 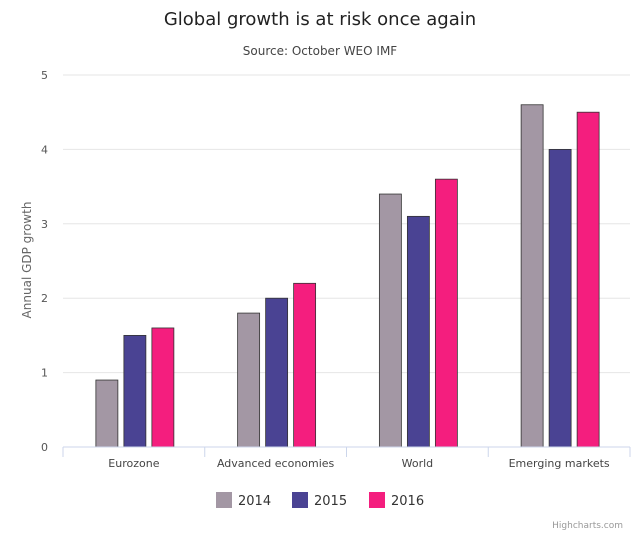 What do you see at coordinates (276, 463) in the screenshot?
I see `x-category-label: Advanced economies` at bounding box center [276, 463].